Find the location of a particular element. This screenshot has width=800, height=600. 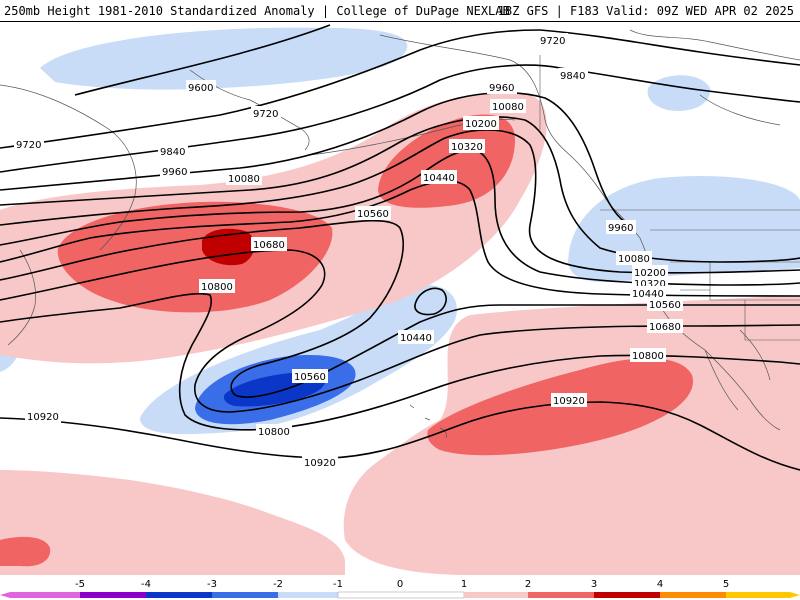

colorbar-segment-m1 is located at coordinates (308, 595).